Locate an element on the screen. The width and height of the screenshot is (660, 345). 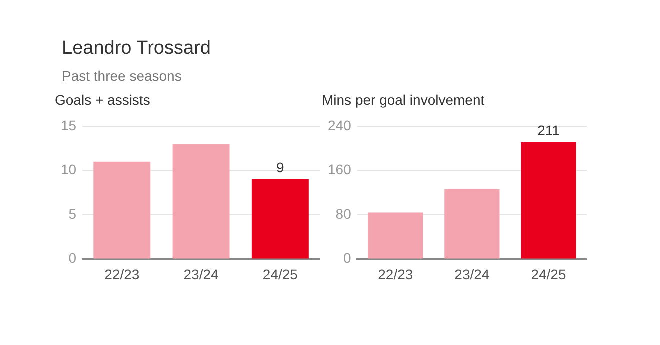
y-axis-title: Mins per goal involvement is located at coordinates (404, 101).